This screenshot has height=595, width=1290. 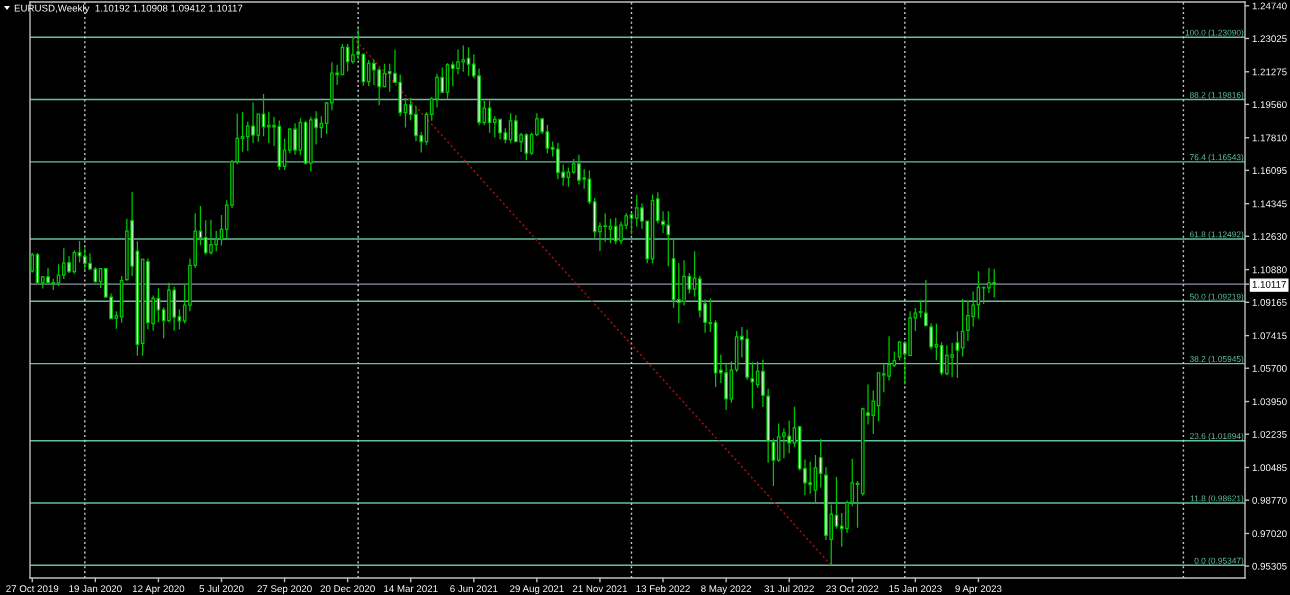 What do you see at coordinates (95, 589) in the screenshot?
I see `x-tick-label: 19 Jan 2020` at bounding box center [95, 589].